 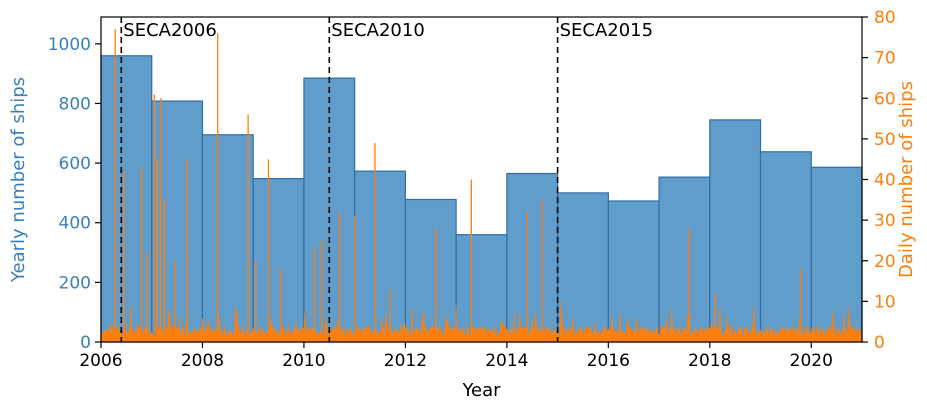 I want to click on yearly-bar-2014, so click(x=532, y=257).